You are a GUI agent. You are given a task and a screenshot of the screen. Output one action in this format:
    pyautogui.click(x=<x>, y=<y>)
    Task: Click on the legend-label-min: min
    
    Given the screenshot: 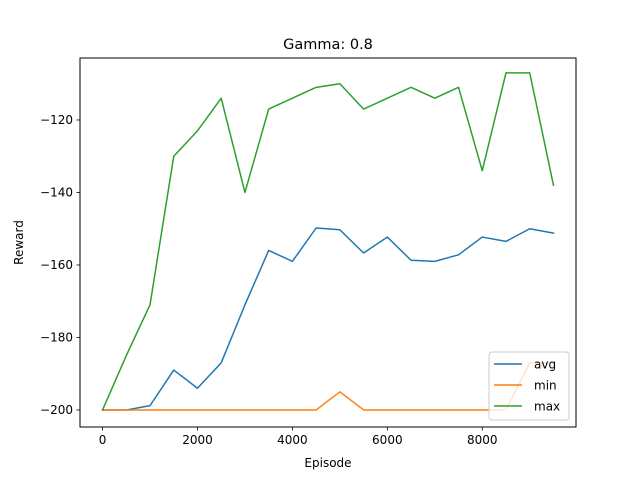 What is the action you would take?
    pyautogui.click(x=545, y=386)
    